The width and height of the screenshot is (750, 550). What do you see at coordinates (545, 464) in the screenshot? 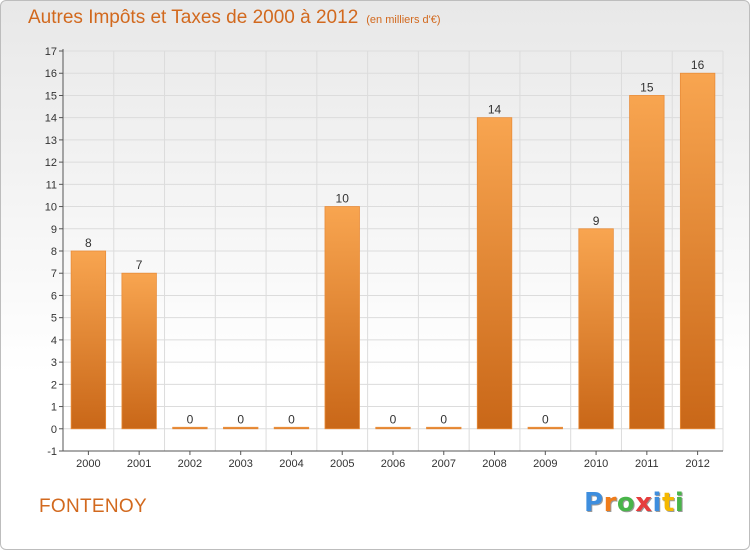
I see `x-tick-label: 2009` at bounding box center [545, 464].